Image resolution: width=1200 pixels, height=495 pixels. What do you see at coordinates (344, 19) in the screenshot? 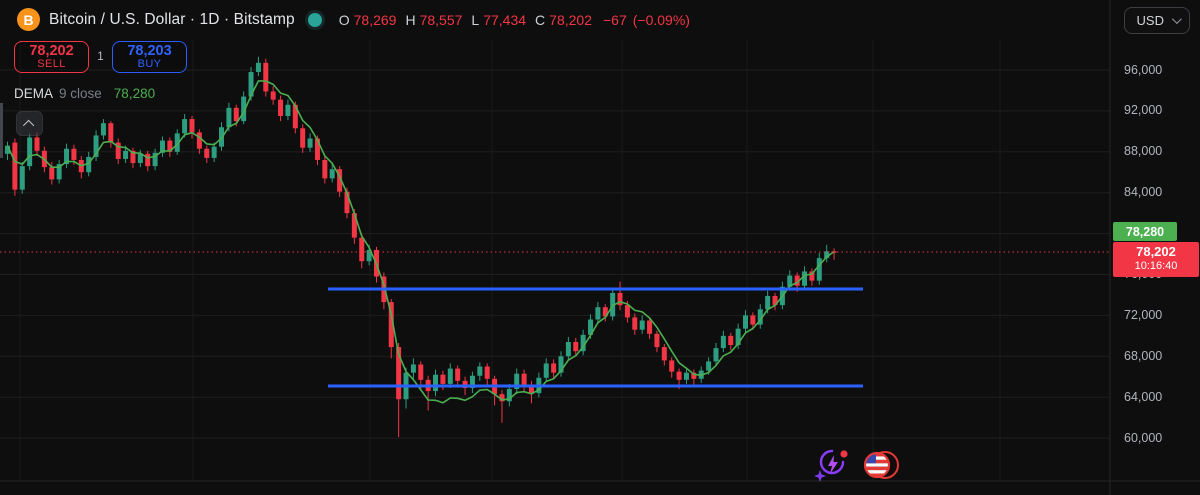
I see `open-label: O` at bounding box center [344, 19].